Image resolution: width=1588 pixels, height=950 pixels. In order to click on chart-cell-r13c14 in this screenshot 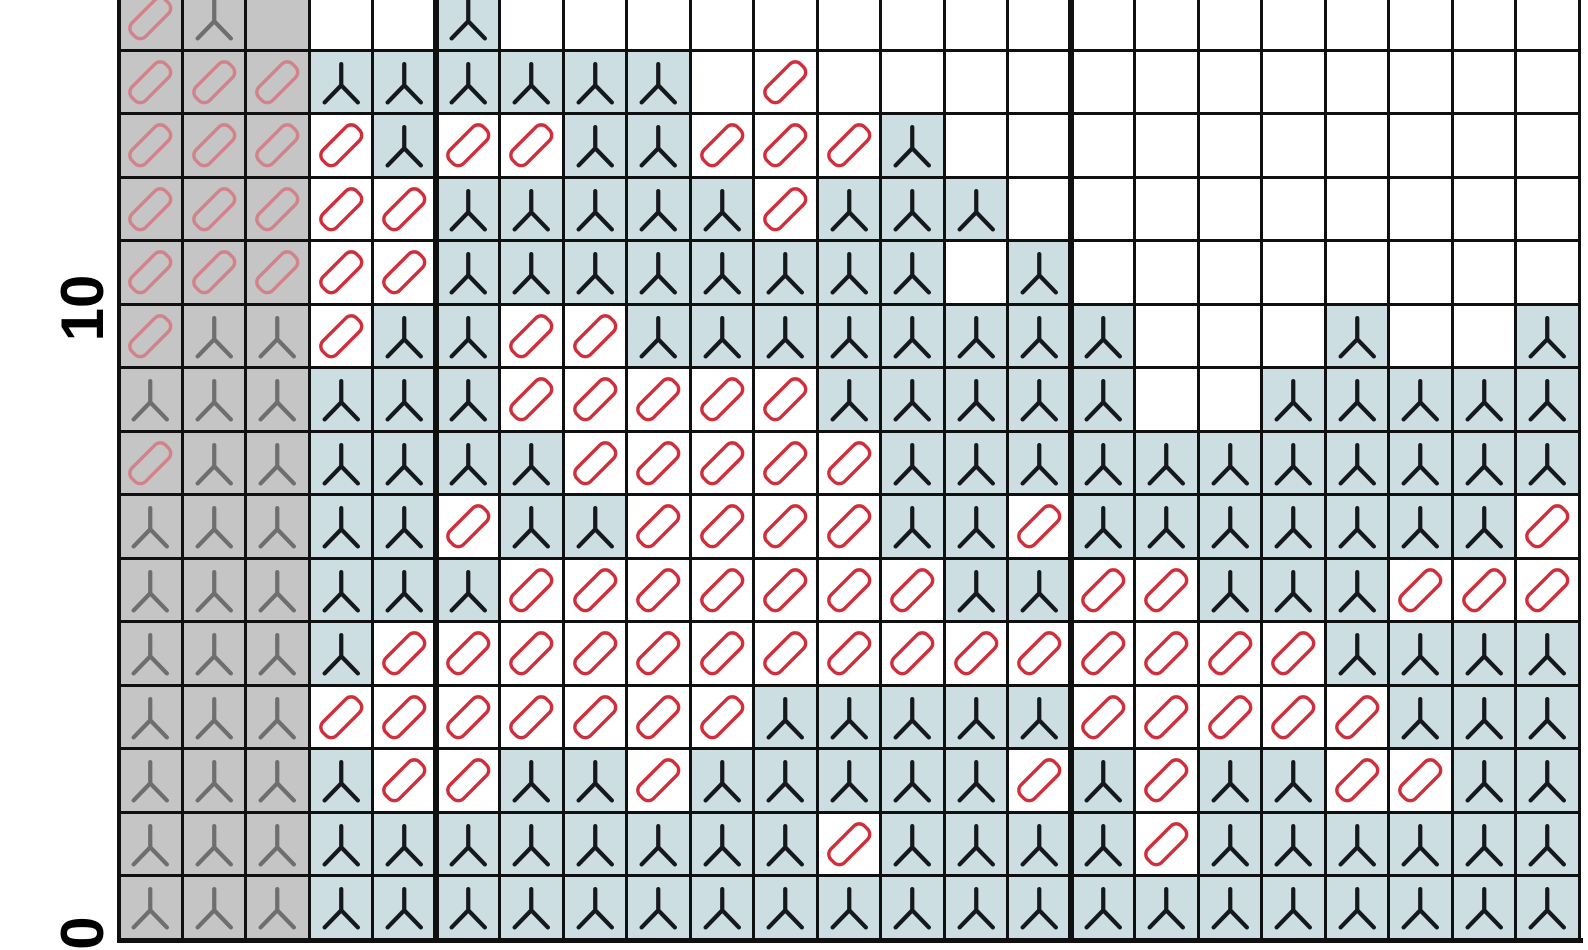, I will do `click(977, 782)`.